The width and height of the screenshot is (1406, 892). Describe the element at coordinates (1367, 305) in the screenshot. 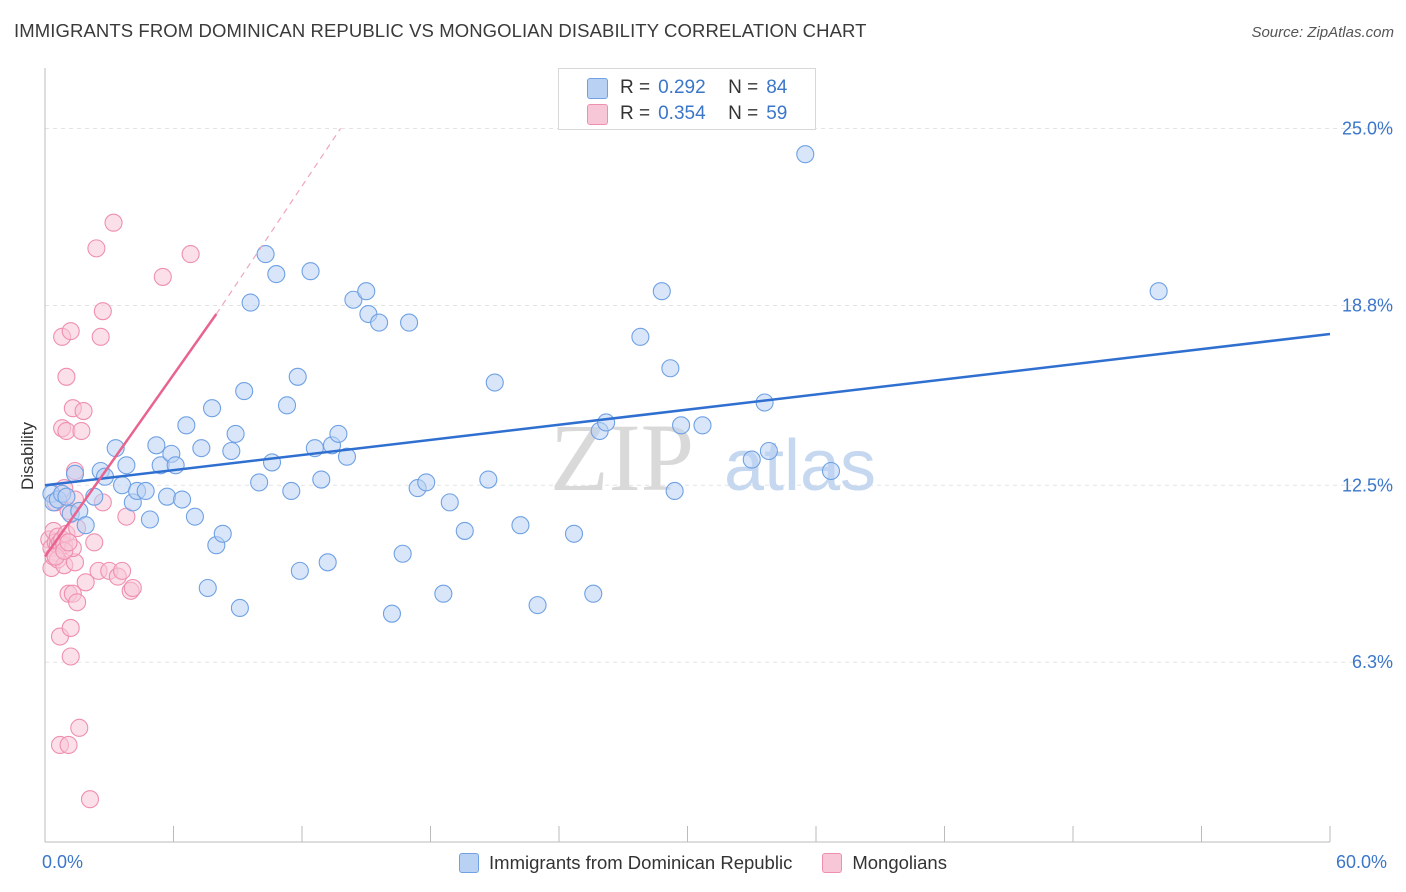

I see `y-tick-label: 18.8%` at that location.